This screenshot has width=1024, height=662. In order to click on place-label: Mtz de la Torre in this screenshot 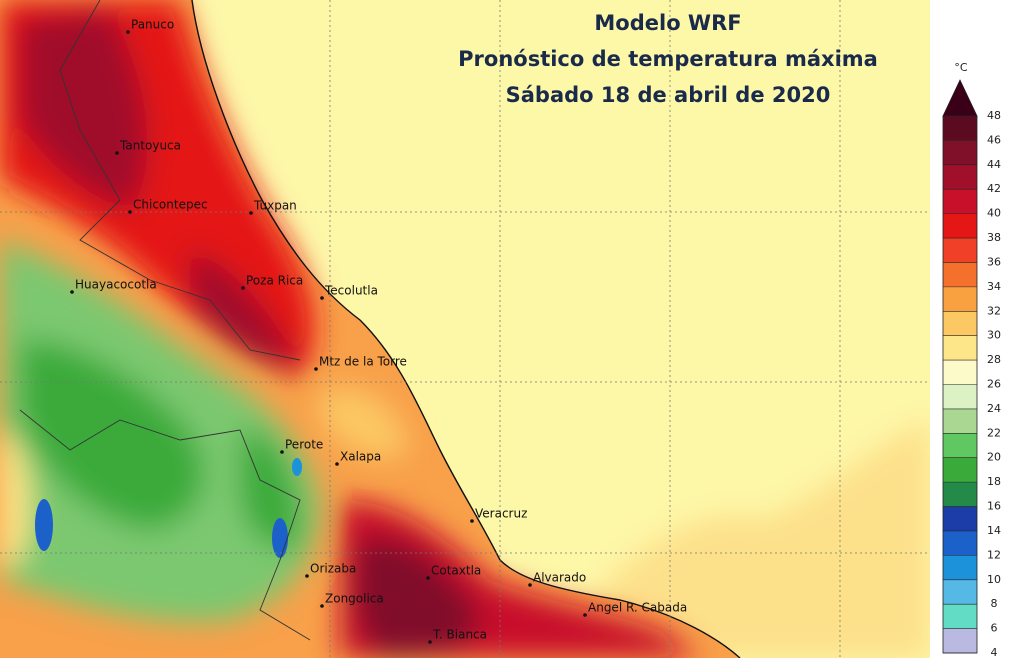, I will do `click(363, 362)`.